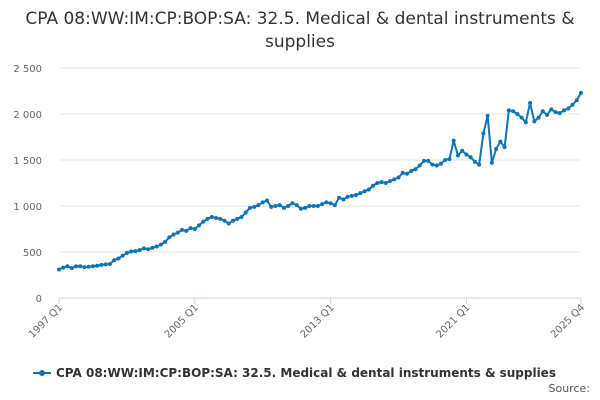  I want to click on y-tick-label: 1 500, so click(27, 161).